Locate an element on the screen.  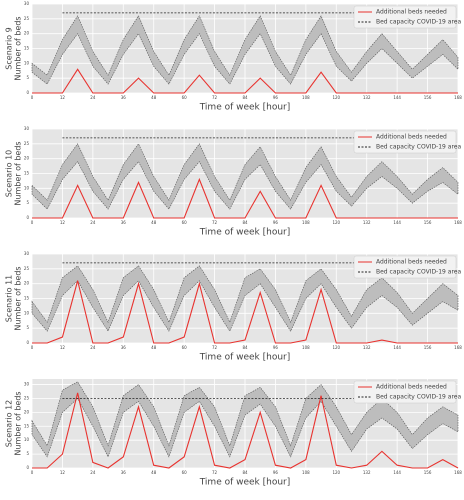
scenario-label: Scenario 10 is located at coordinates (9, 174).